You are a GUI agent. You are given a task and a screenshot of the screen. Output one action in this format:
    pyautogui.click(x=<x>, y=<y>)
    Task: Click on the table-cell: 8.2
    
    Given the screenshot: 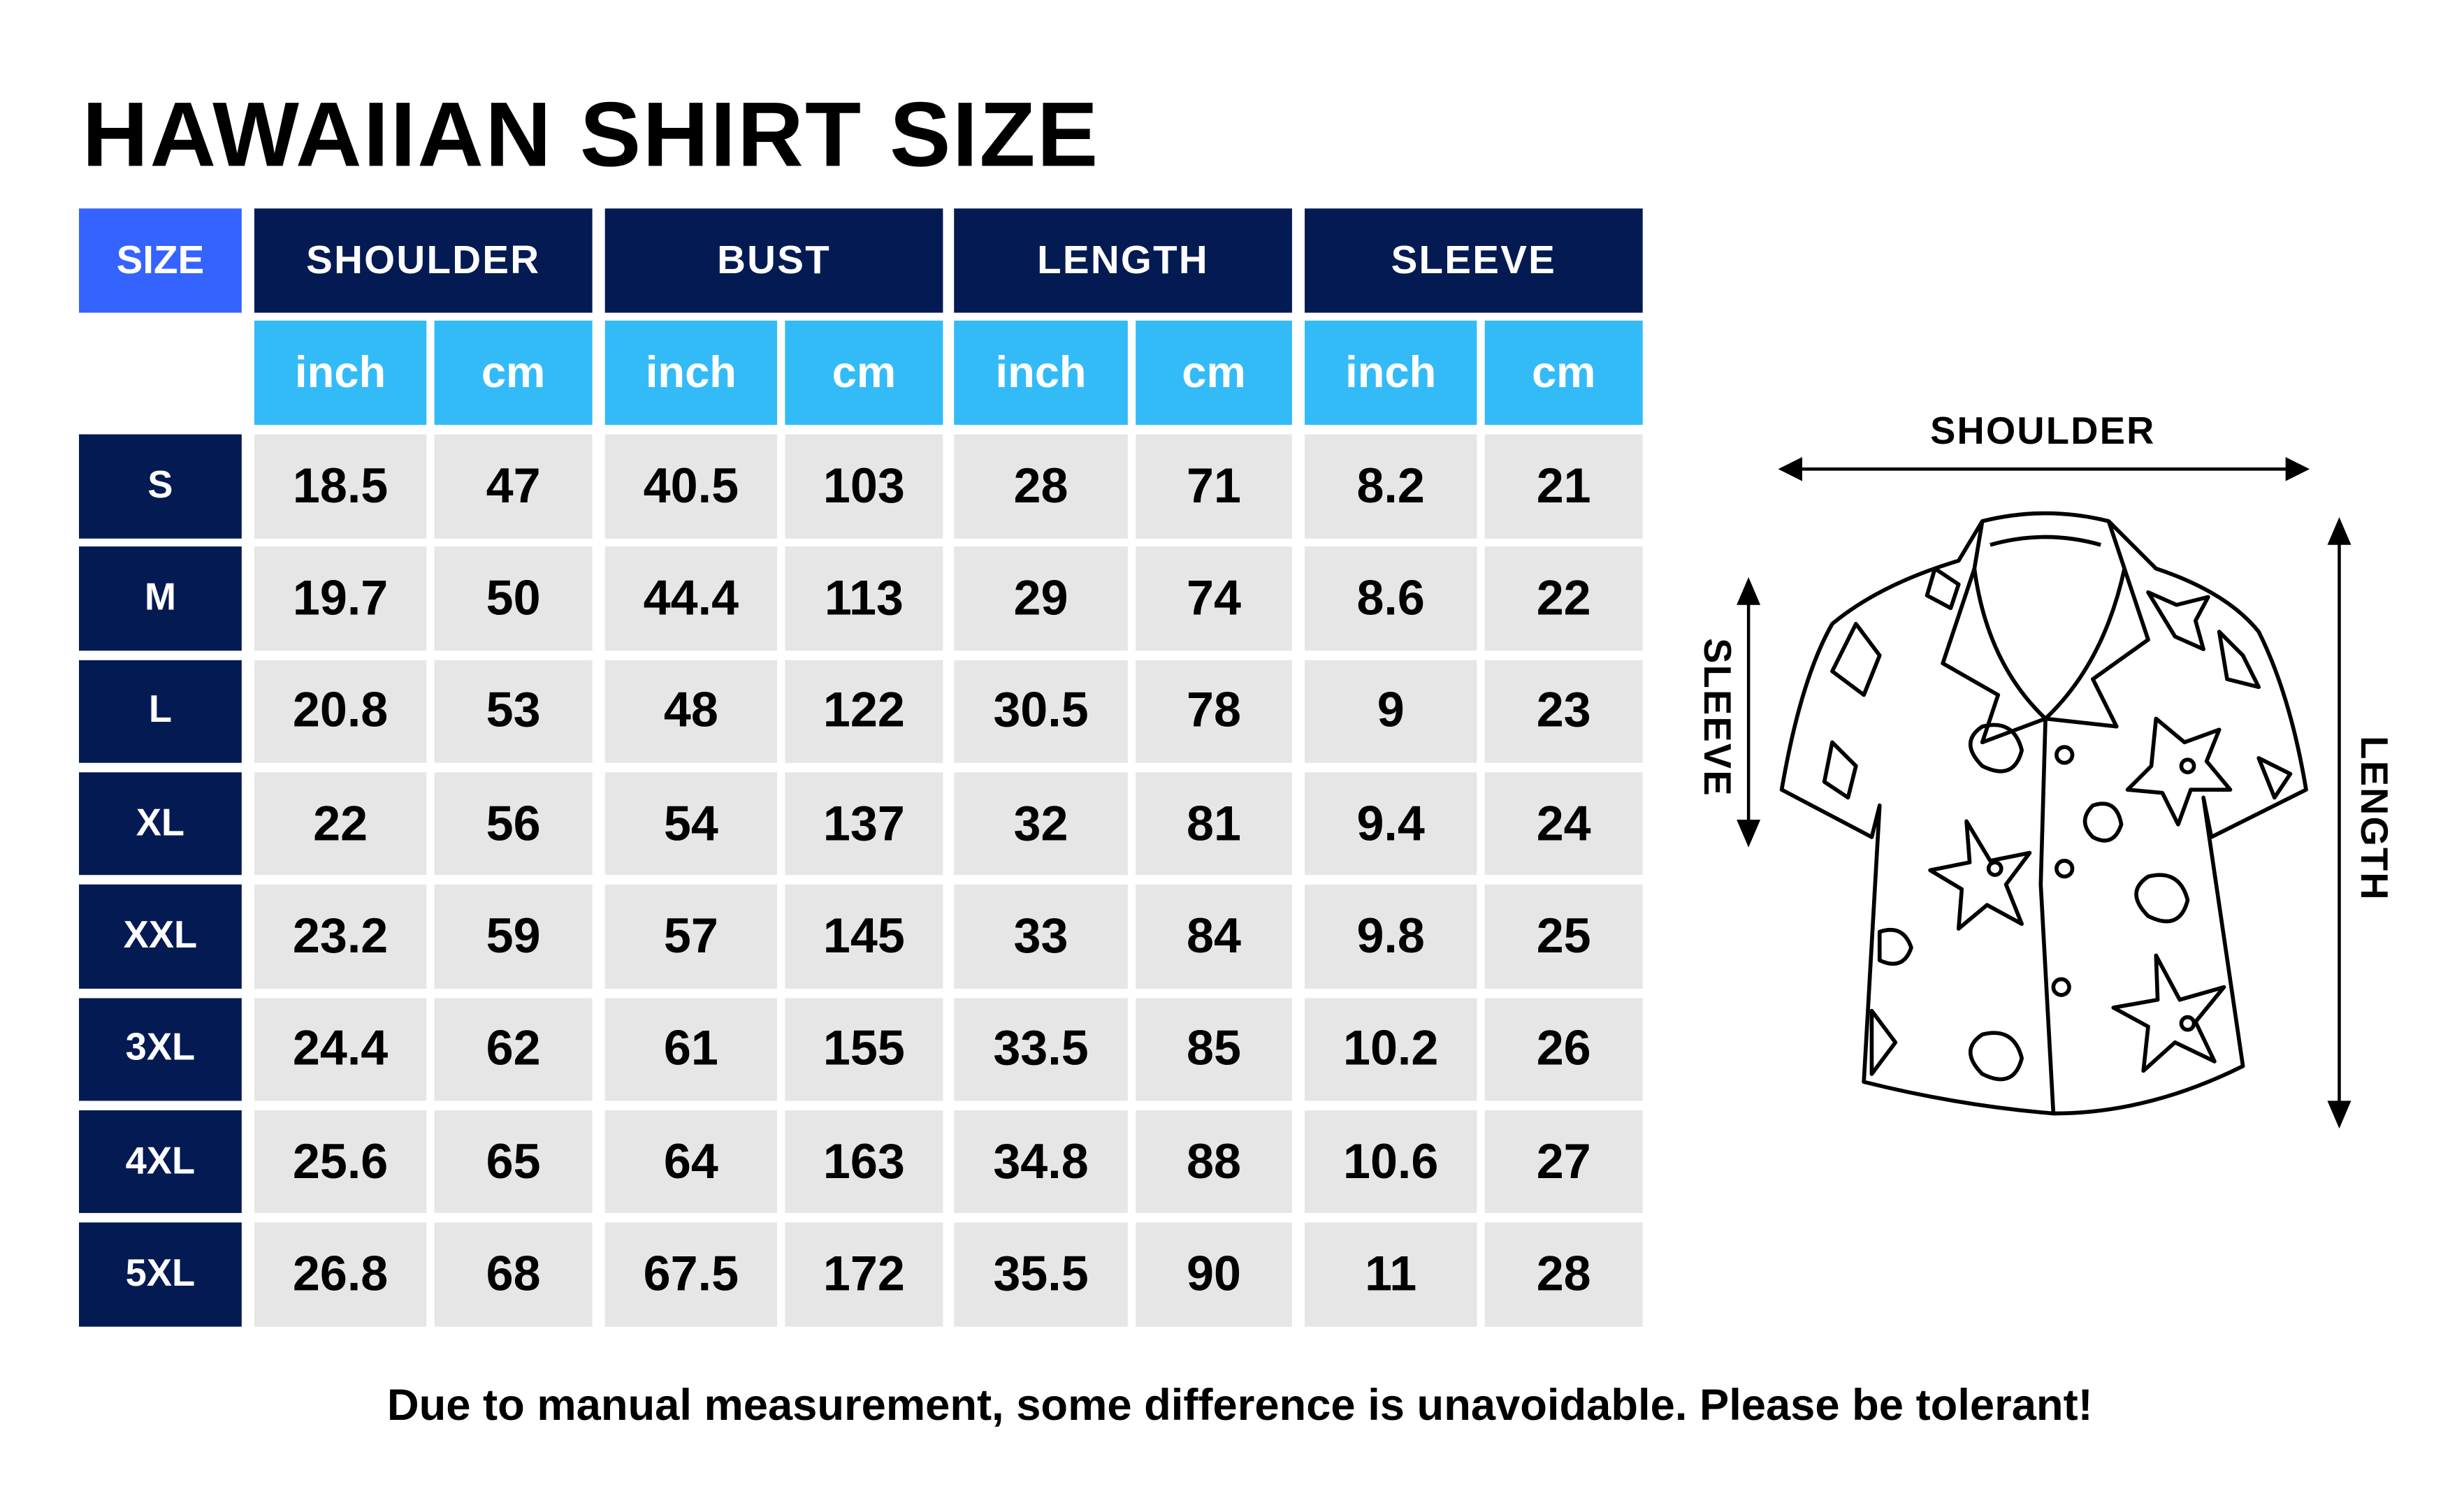 What is the action you would take?
    pyautogui.click(x=1391, y=486)
    